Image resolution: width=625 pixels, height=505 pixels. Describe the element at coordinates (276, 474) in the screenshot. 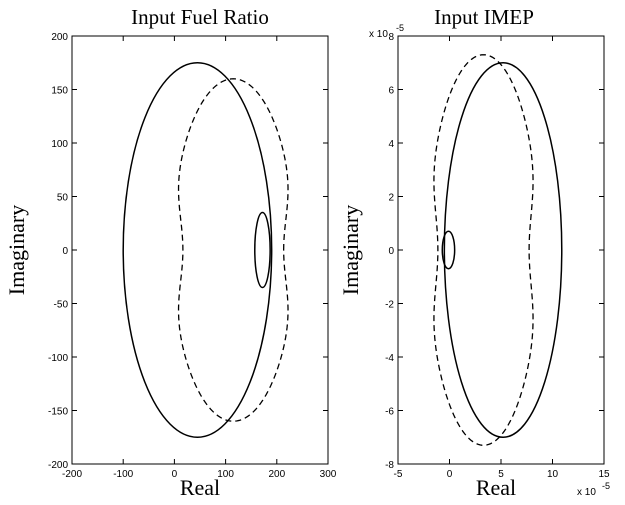

I see `x-tick-label: 200` at that location.